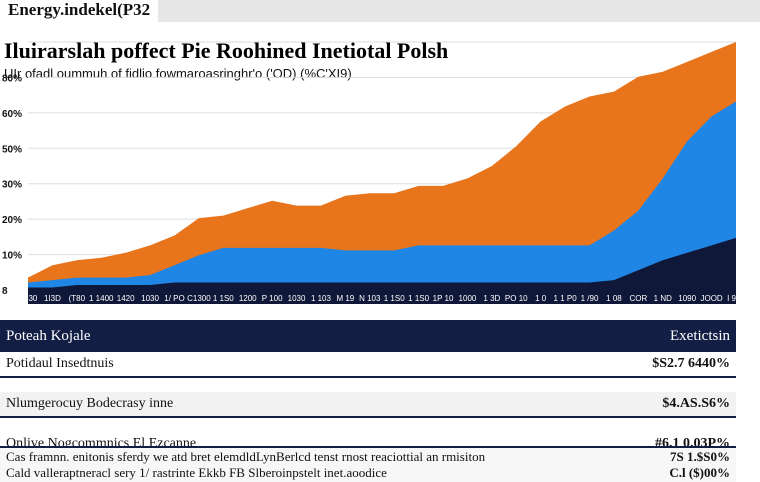 This screenshot has height=482, width=760. What do you see at coordinates (566, 298) in the screenshot?
I see `x-tick-label: 1 1 P0` at bounding box center [566, 298].